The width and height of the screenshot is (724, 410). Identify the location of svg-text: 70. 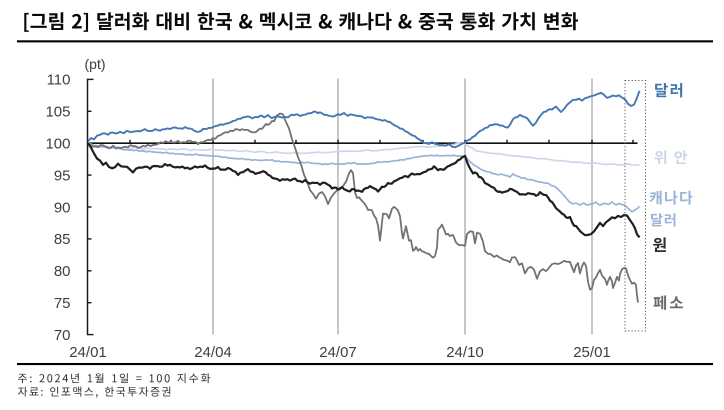
(62, 335).